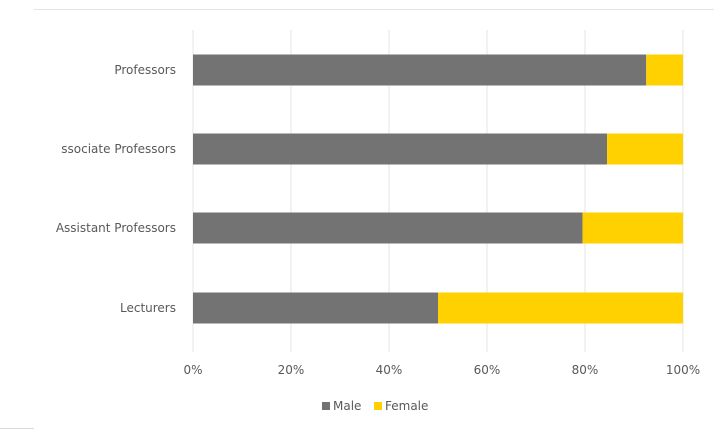  What do you see at coordinates (347, 406) in the screenshot?
I see `legend-label-male: Male` at bounding box center [347, 406].